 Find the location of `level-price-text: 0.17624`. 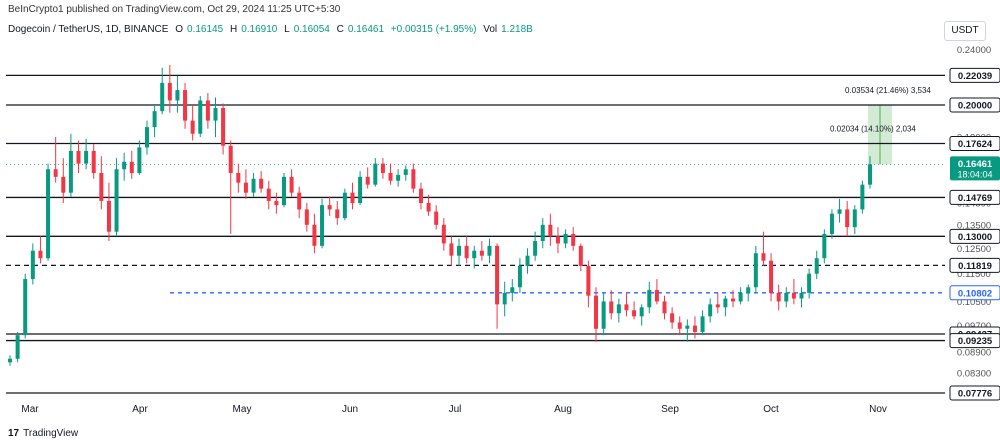

level-price-text: 0.17624 is located at coordinates (975, 144).